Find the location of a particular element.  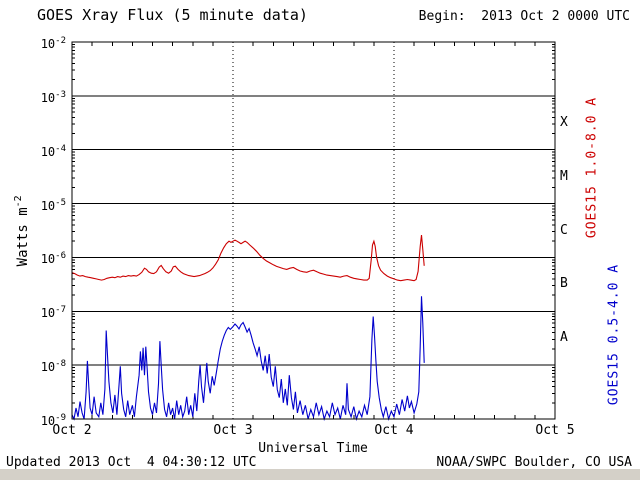

y-tick-label: 10⁻³ is located at coordinates (53, 97).